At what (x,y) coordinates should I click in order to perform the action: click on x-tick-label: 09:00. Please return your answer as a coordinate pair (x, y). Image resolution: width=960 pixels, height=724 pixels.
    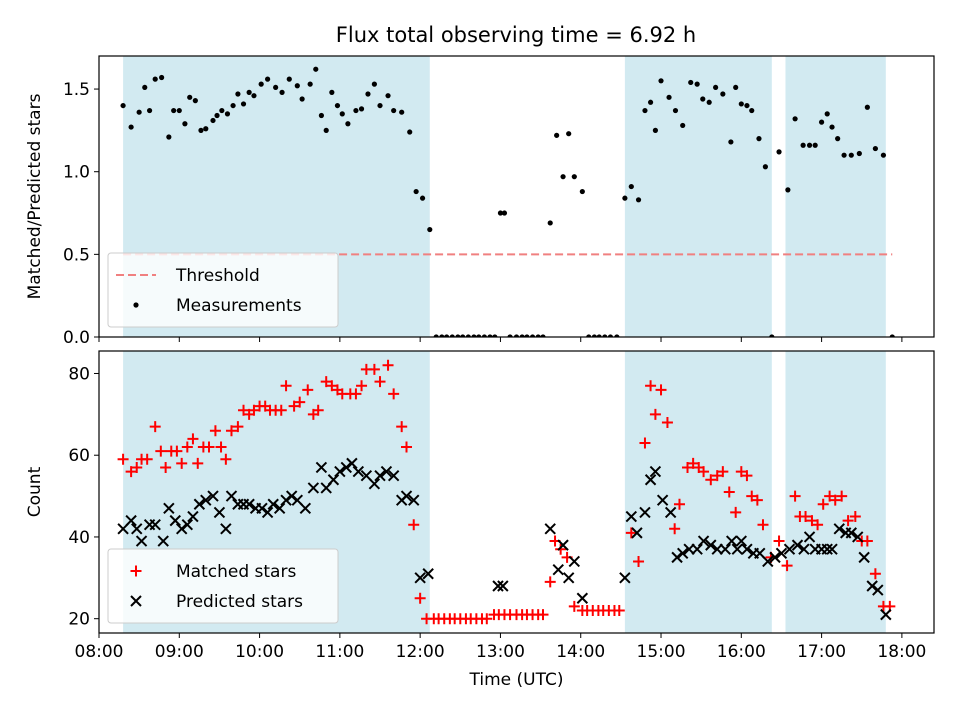
    Looking at the image, I should click on (179, 652).